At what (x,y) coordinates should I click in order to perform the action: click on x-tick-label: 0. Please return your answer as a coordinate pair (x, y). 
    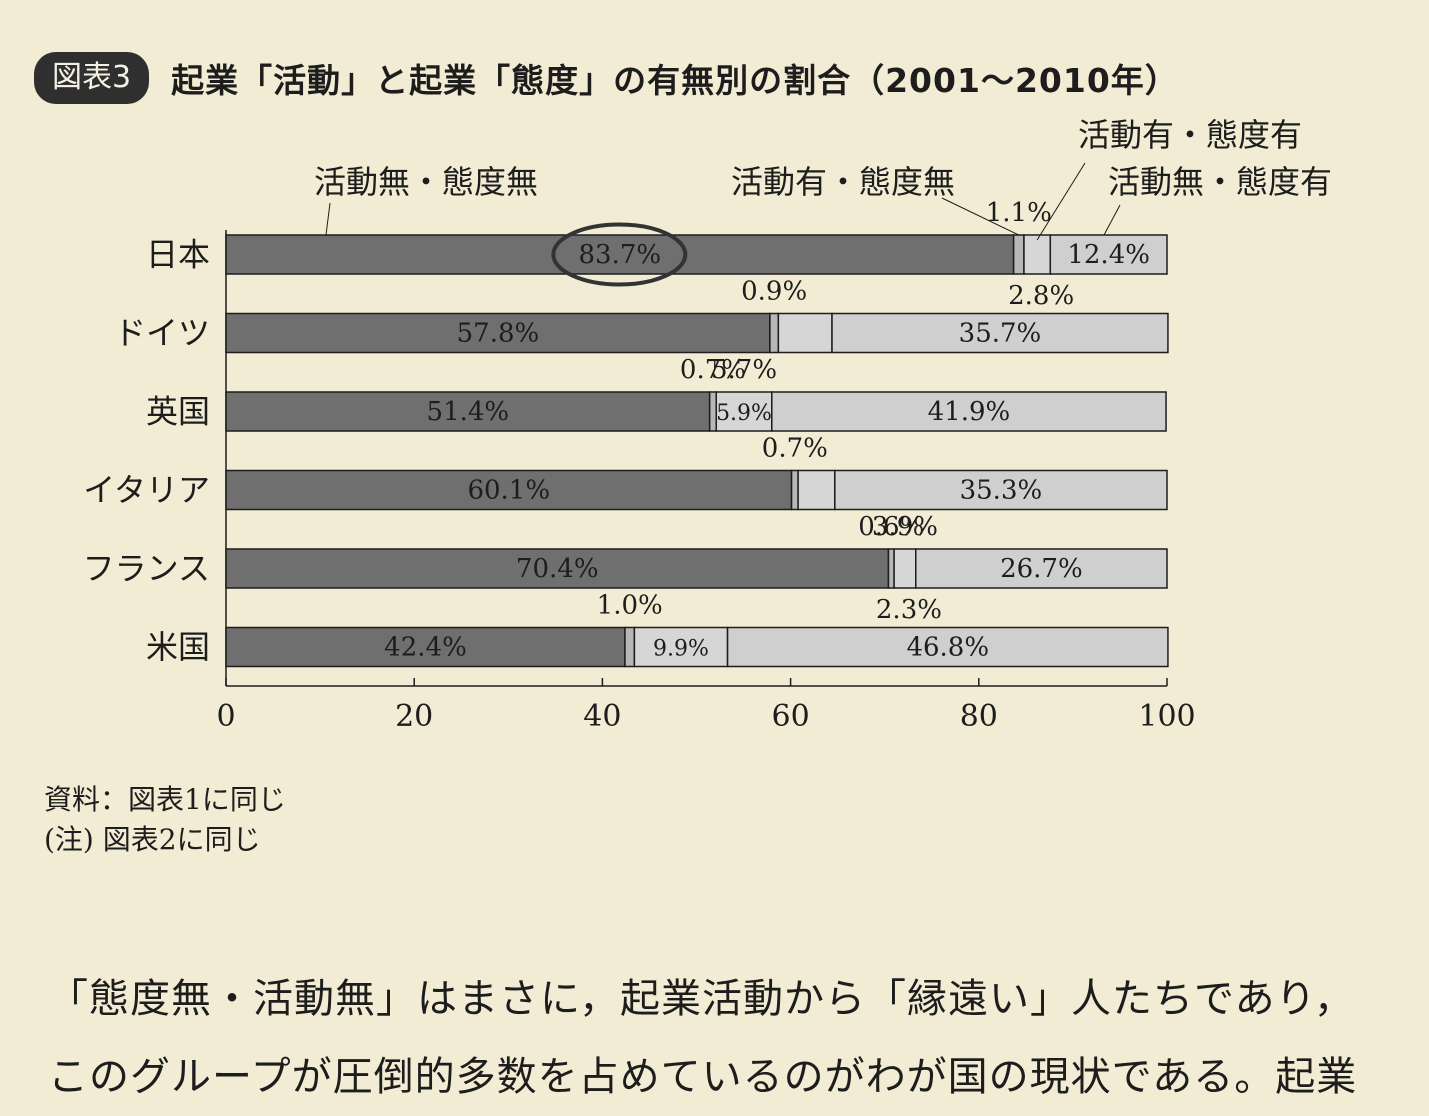
    Looking at the image, I should click on (225, 716).